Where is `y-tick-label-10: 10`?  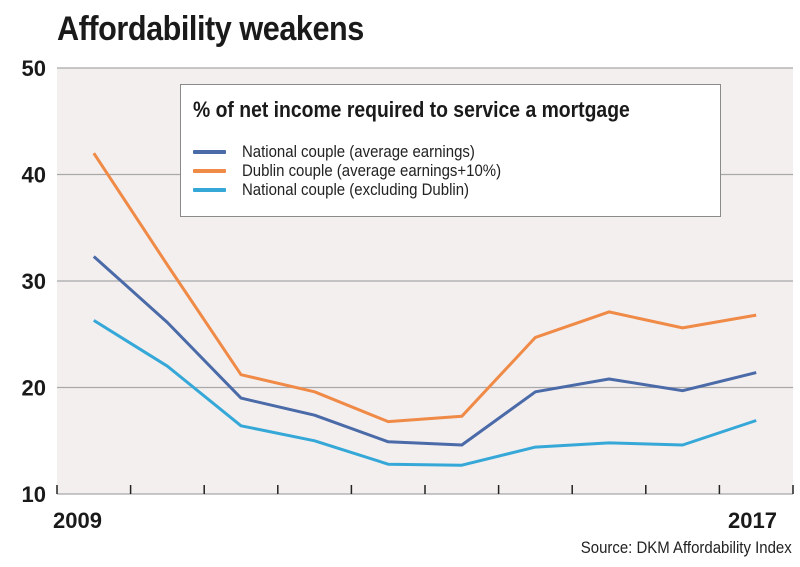 y-tick-label-10: 10 is located at coordinates (34, 494).